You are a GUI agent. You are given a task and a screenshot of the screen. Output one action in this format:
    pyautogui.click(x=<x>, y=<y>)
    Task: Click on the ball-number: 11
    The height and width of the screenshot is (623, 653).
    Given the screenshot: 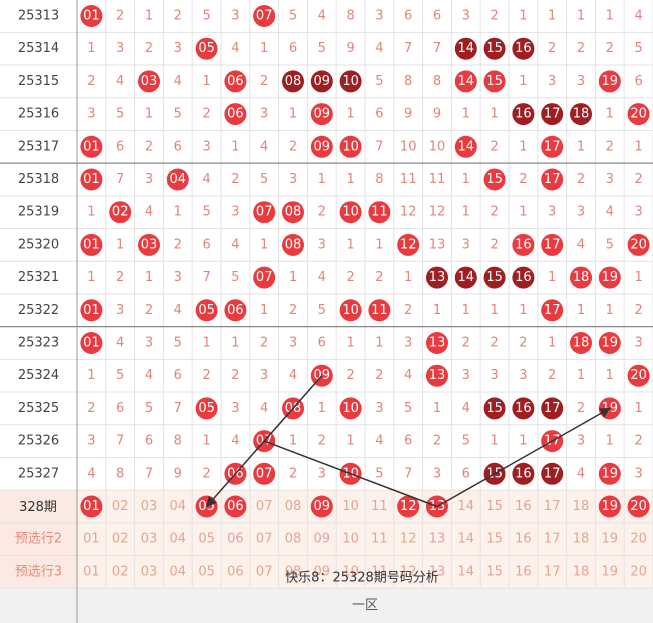 What is the action you would take?
    pyautogui.click(x=379, y=310)
    